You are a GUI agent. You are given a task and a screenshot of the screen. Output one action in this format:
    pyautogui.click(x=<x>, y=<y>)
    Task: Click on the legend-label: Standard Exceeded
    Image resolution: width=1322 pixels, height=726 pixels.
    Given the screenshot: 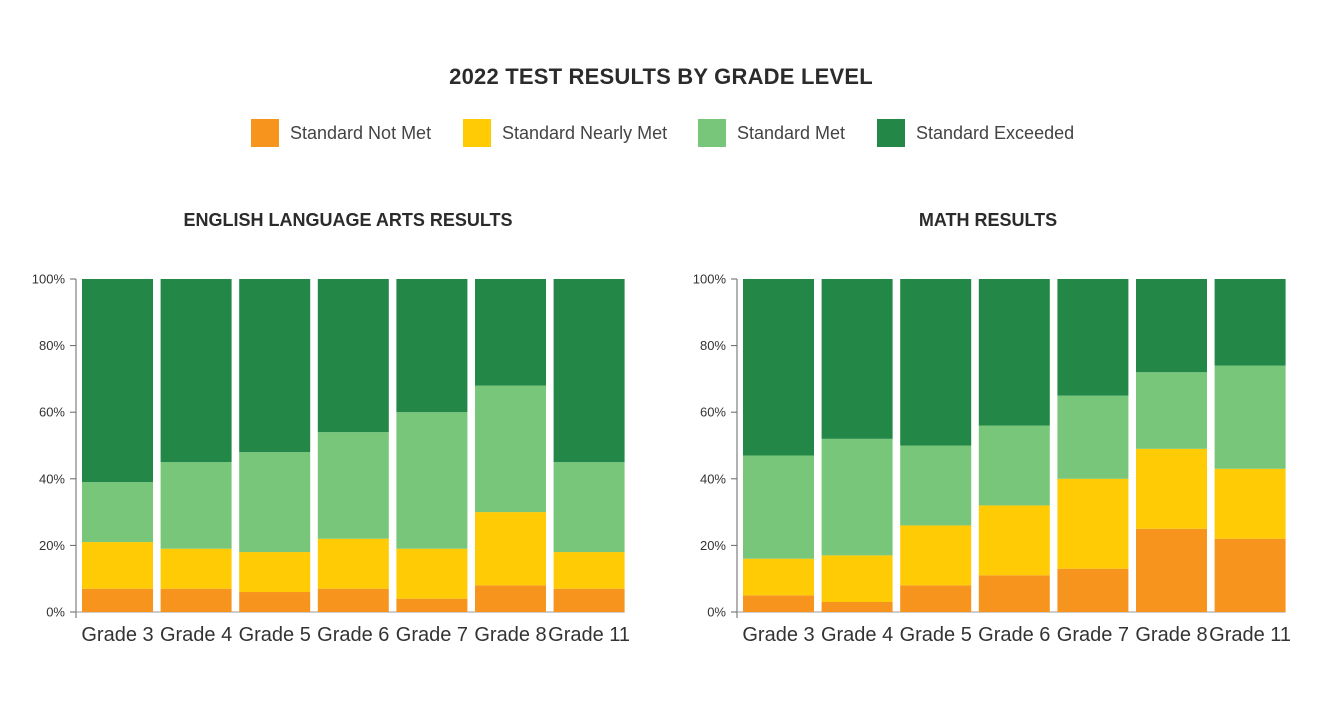 What is the action you would take?
    pyautogui.click(x=995, y=132)
    